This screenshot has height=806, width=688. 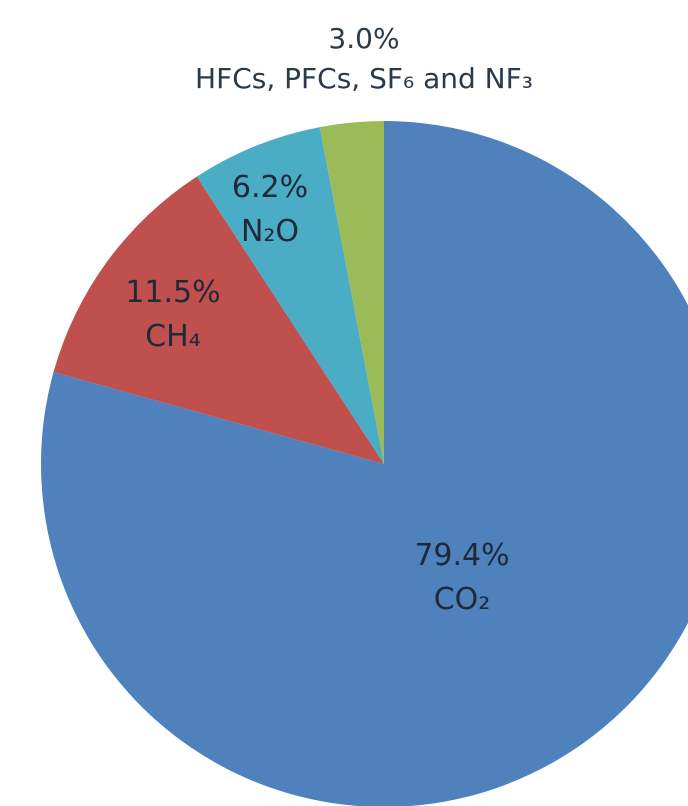 What do you see at coordinates (173, 336) in the screenshot?
I see `slice-name-label: CH₄` at bounding box center [173, 336].